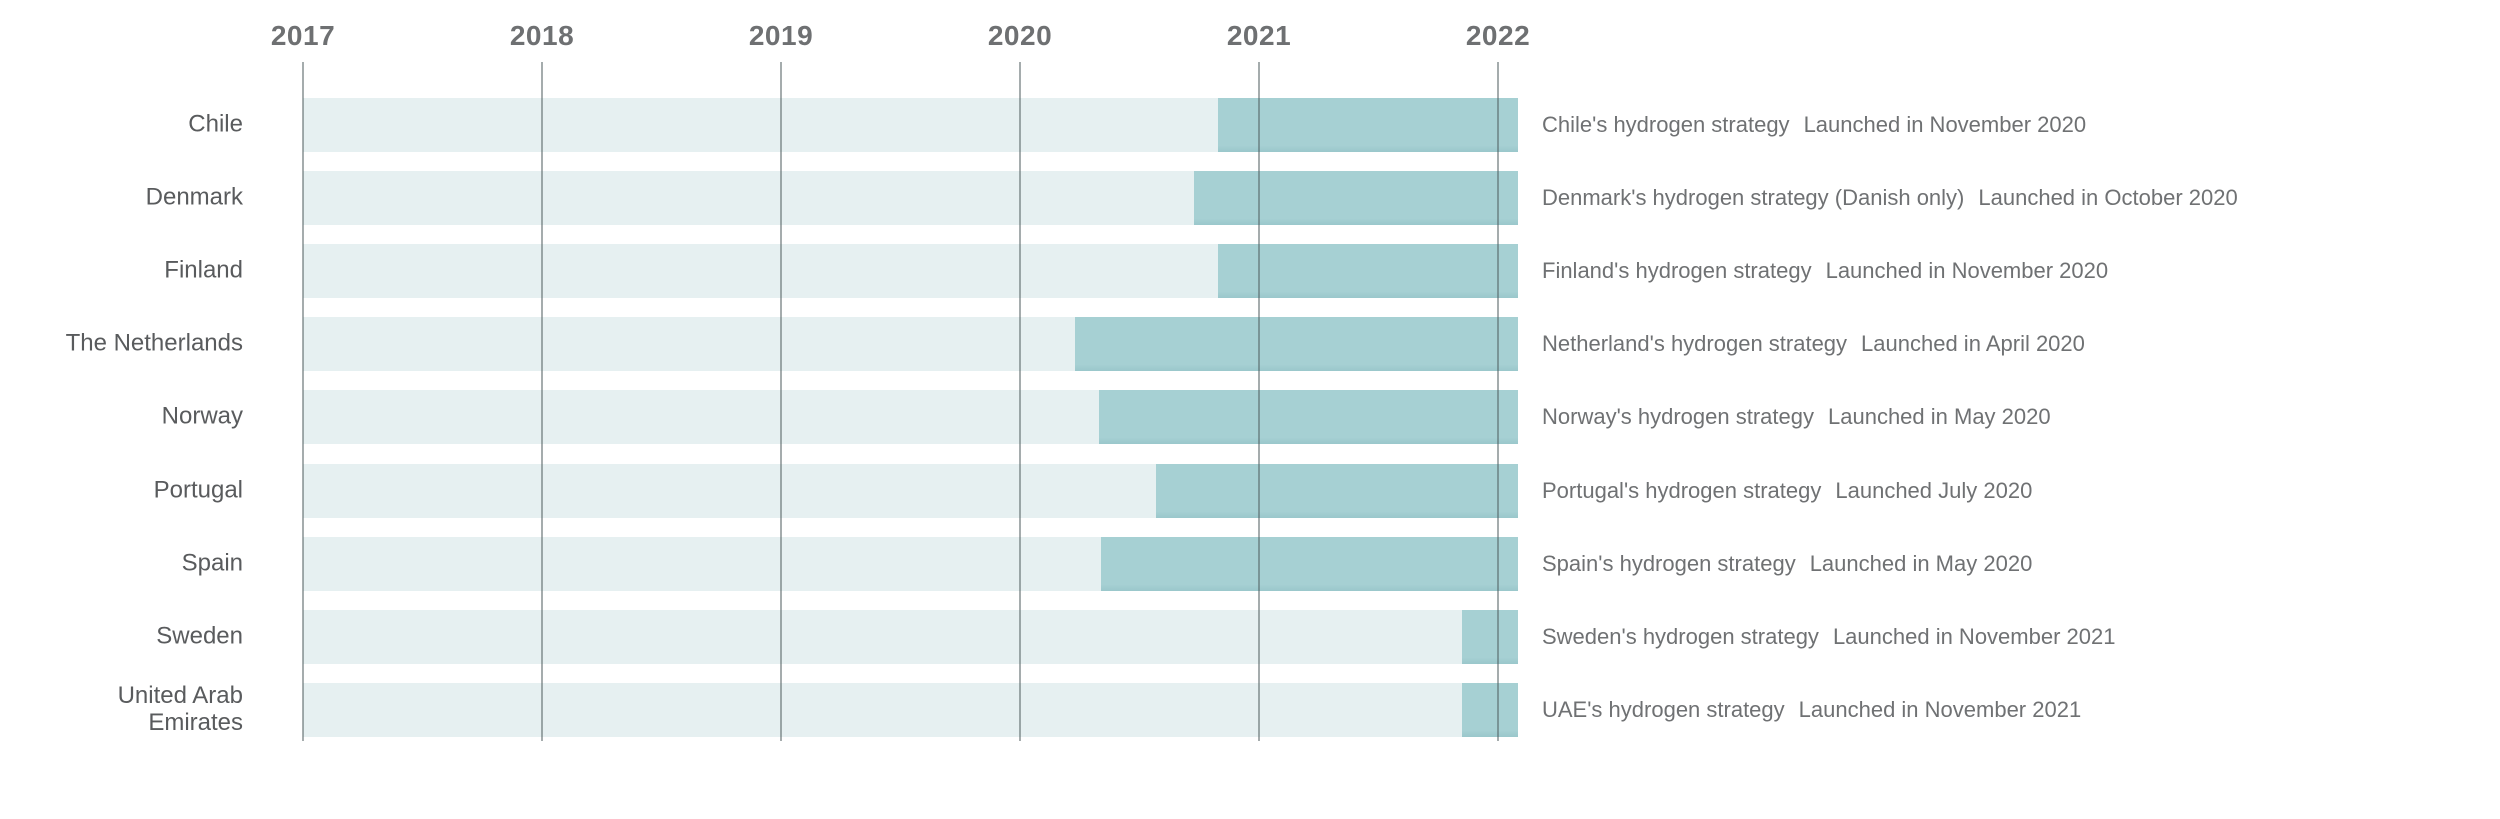 The image size is (2500, 819). Describe the element at coordinates (199, 636) in the screenshot. I see `country-label: Sweden` at that location.